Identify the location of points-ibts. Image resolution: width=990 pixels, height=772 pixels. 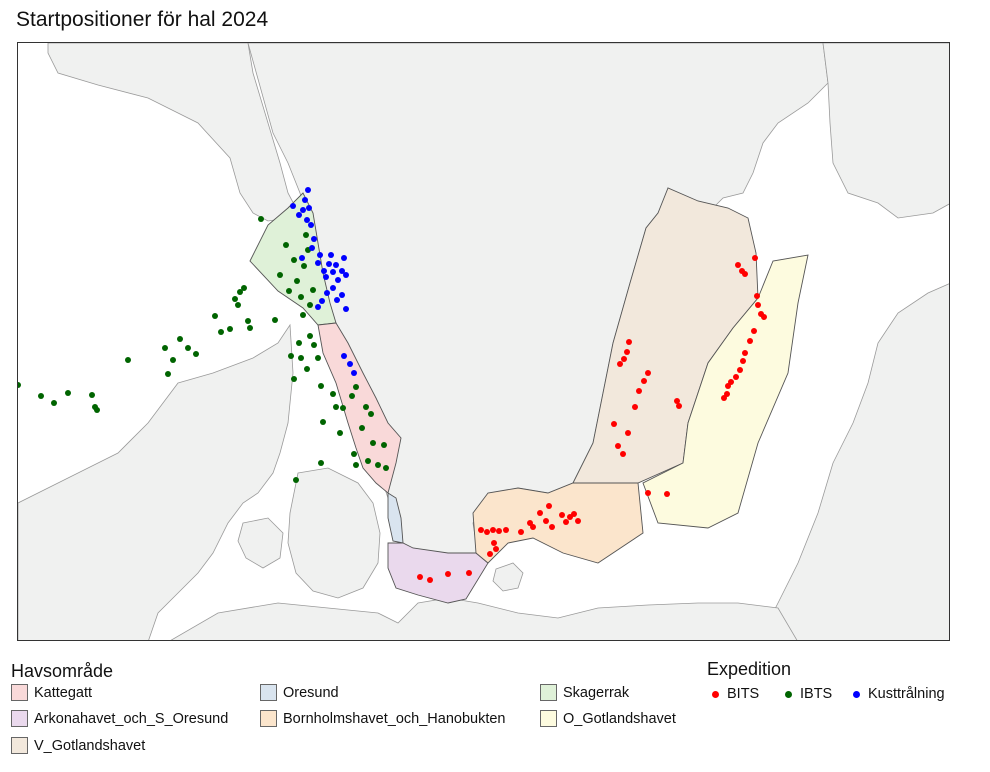
(203, 349).